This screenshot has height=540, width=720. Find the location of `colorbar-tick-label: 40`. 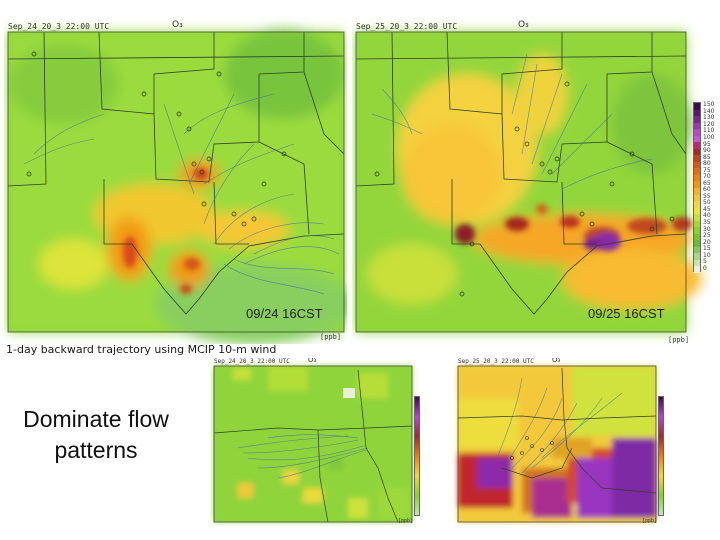

colorbar-tick-label: 40 is located at coordinates (707, 216).